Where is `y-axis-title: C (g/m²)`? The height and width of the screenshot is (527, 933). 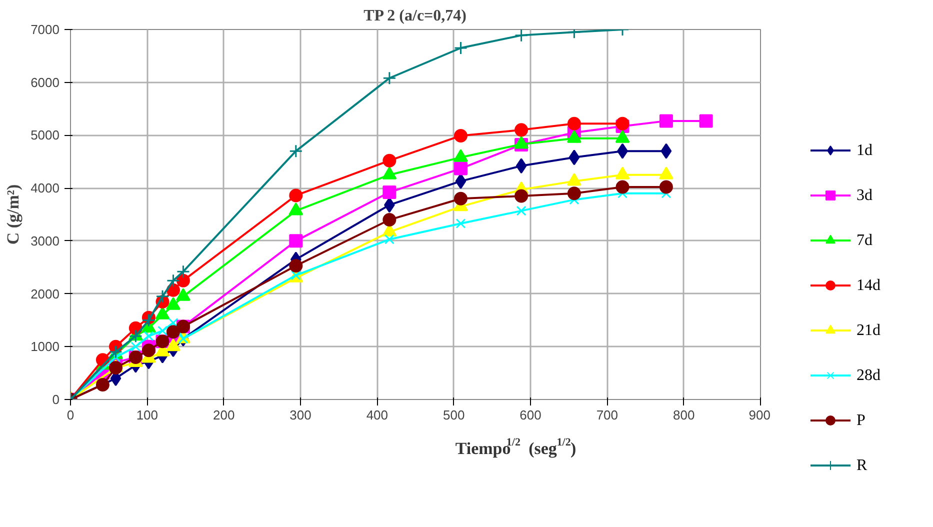
y-axis-title: C (g/m²) is located at coordinates (13, 214).